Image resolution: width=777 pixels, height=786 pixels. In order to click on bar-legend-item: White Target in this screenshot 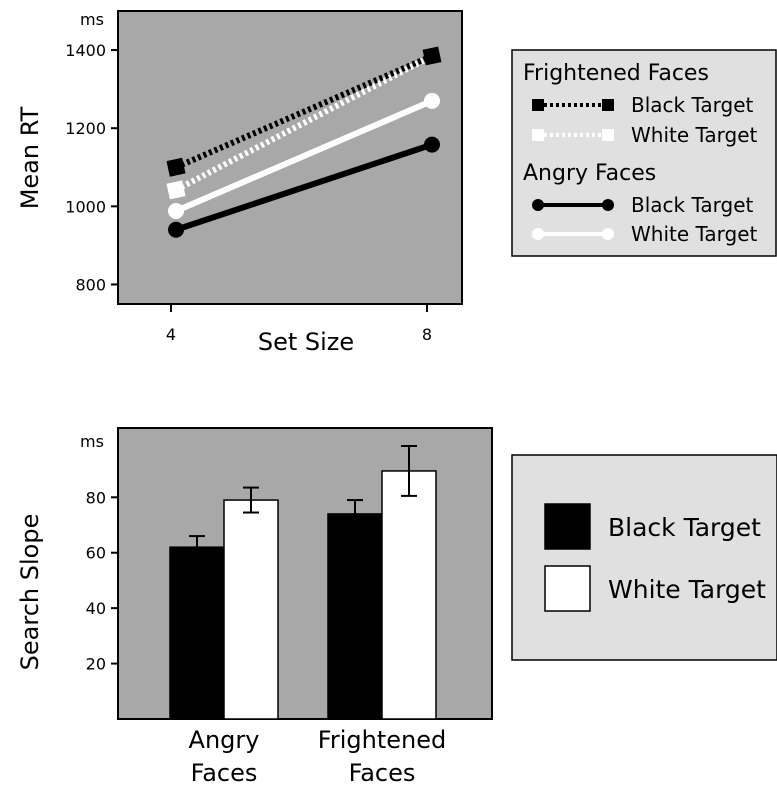, I will do `click(655, 588)`.